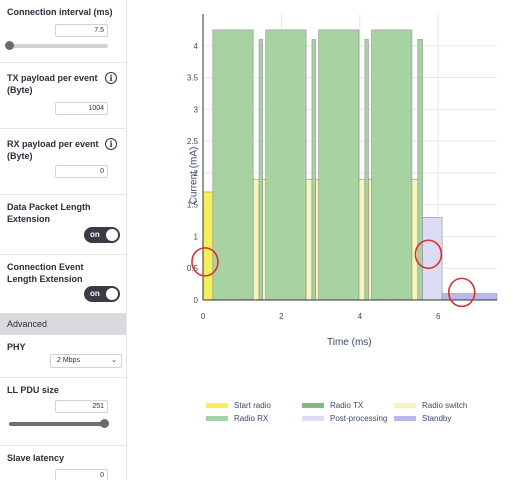 The width and height of the screenshot is (513, 480). What do you see at coordinates (53, 150) in the screenshot?
I see `rx-payload-label: RX payload per event (Byte)` at bounding box center [53, 150].